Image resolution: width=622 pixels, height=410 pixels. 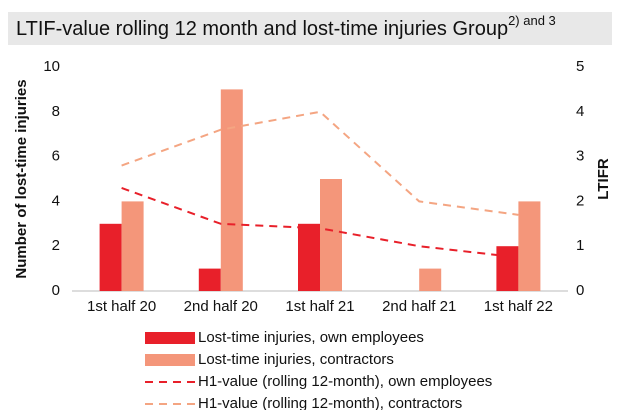 What do you see at coordinates (121, 306) in the screenshot?
I see `x-tick-label: 1st half 20` at bounding box center [121, 306].